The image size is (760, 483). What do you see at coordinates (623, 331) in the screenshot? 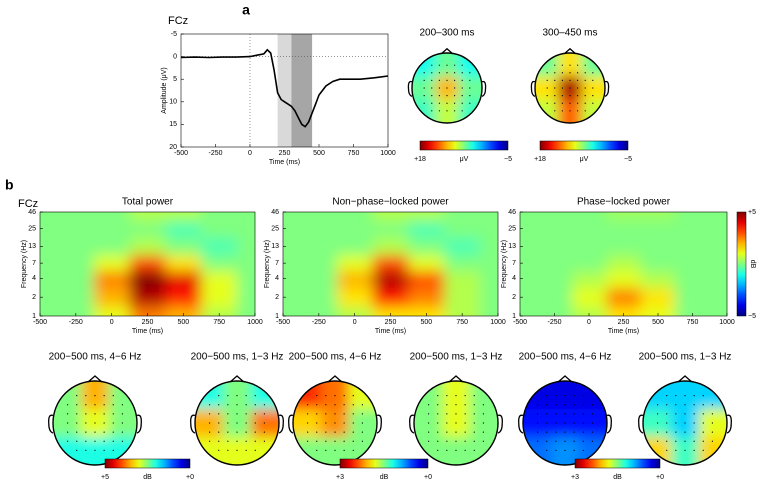
I see `x-axis-label: Time (ms)` at bounding box center [623, 331].